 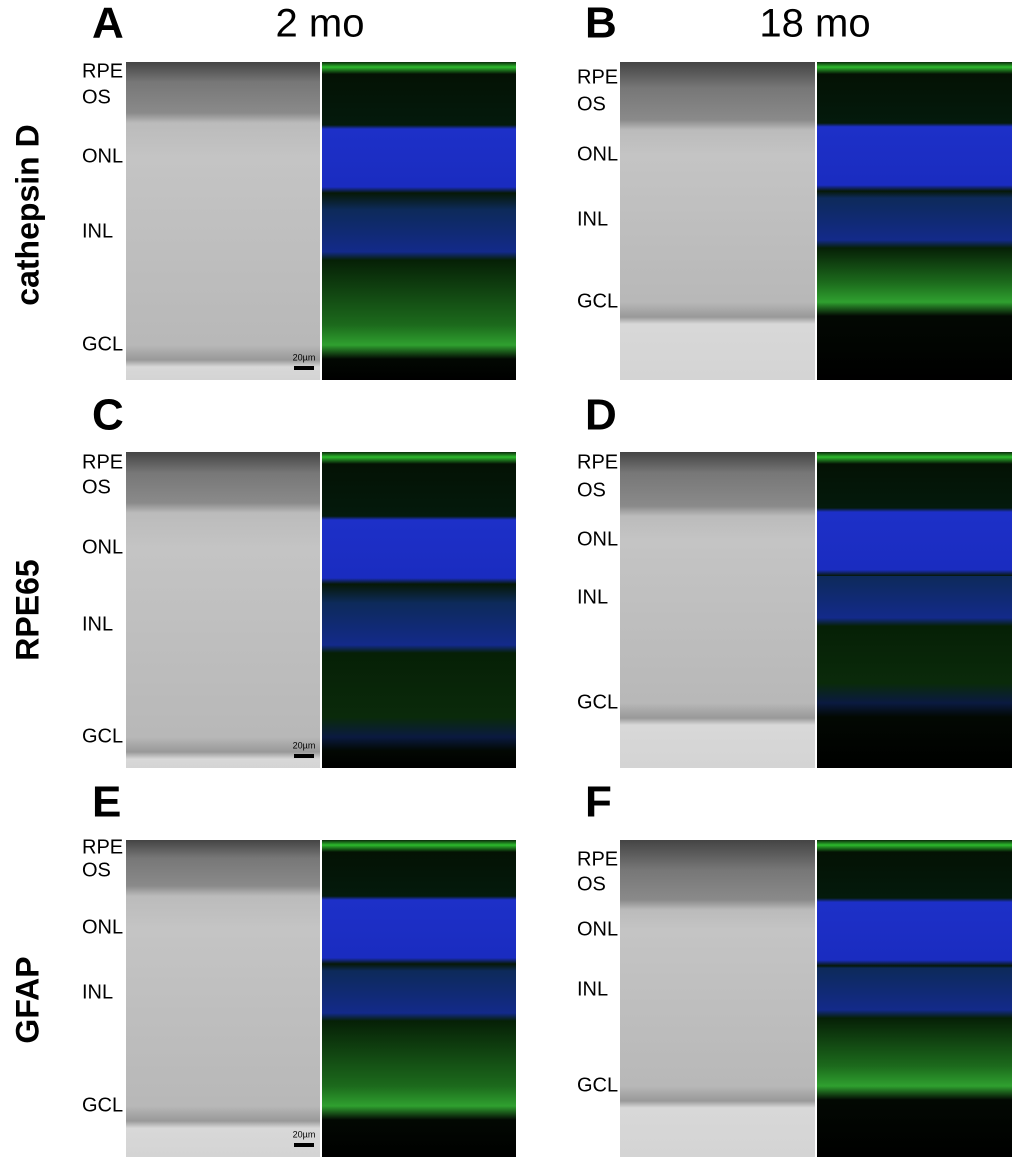 What do you see at coordinates (601, 415) in the screenshot?
I see `panel-letter: D` at bounding box center [601, 415].